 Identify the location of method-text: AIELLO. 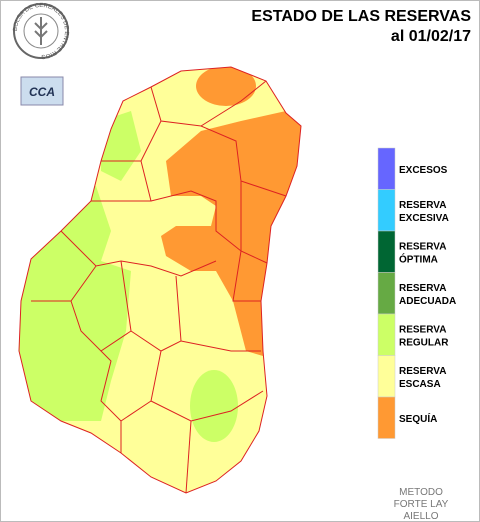
(420, 516).